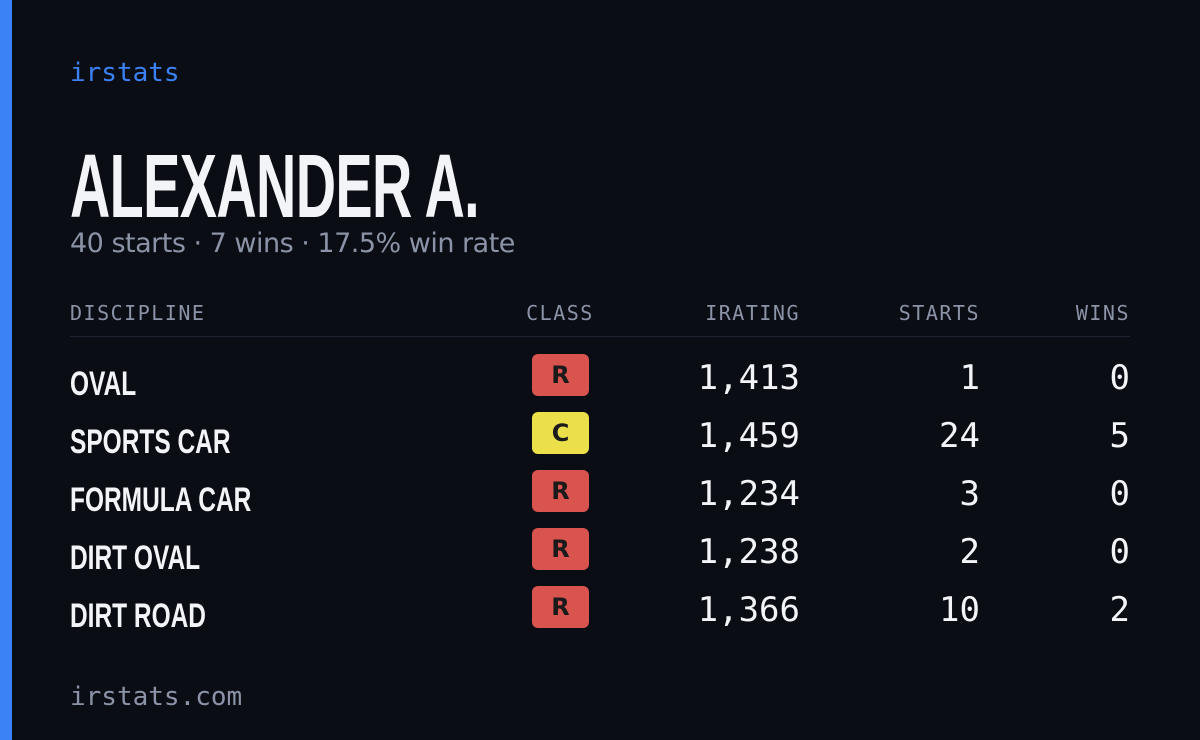 This screenshot has height=740, width=1200. What do you see at coordinates (959, 436) in the screenshot?
I see `starts: 24` at bounding box center [959, 436].